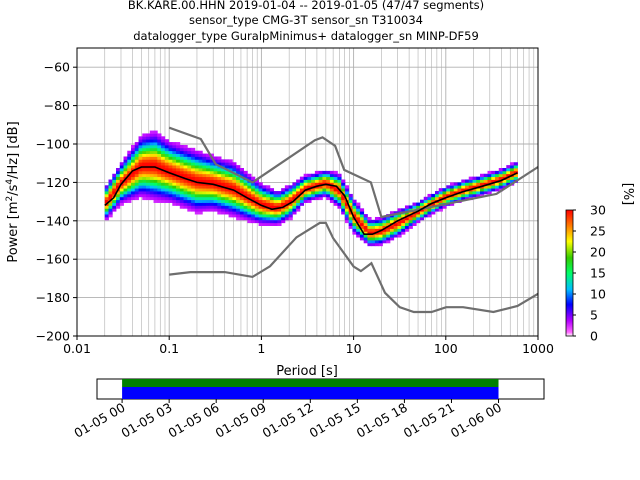 Image resolution: width=640 pixels, height=480 pixels. I want to click on nhnm-curve, so click(353, 172).